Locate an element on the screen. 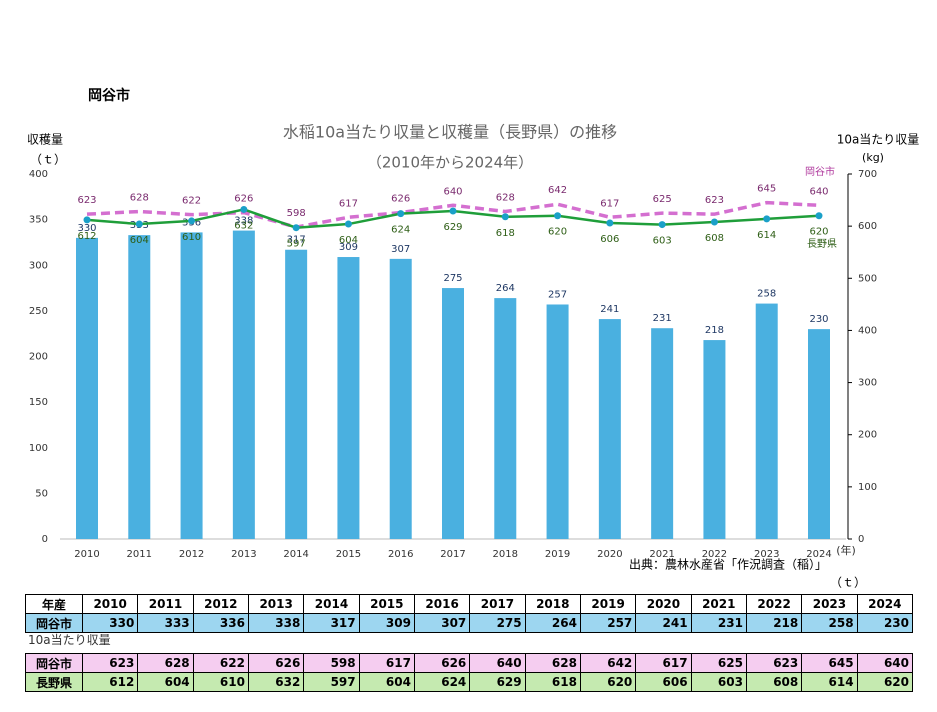  cell: 2021 is located at coordinates (718, 604).